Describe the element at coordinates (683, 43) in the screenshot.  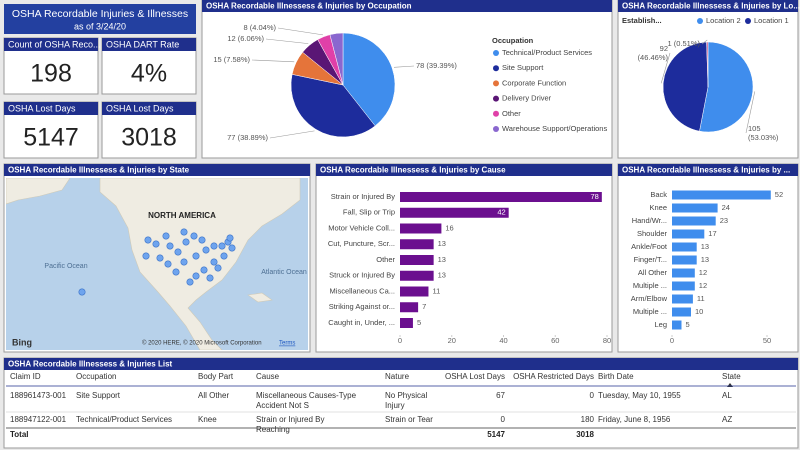
I see `pie-value-label: 1 (0.51%)` at that location.